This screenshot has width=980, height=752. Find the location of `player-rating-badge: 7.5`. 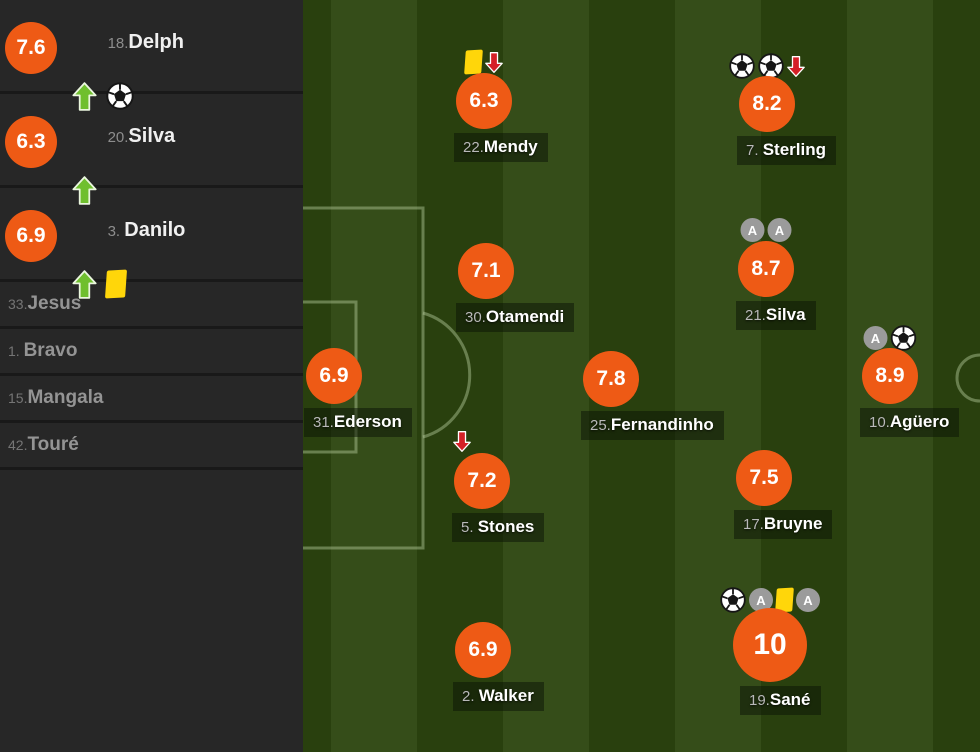

player-rating-badge: 7.5 is located at coordinates (764, 478).